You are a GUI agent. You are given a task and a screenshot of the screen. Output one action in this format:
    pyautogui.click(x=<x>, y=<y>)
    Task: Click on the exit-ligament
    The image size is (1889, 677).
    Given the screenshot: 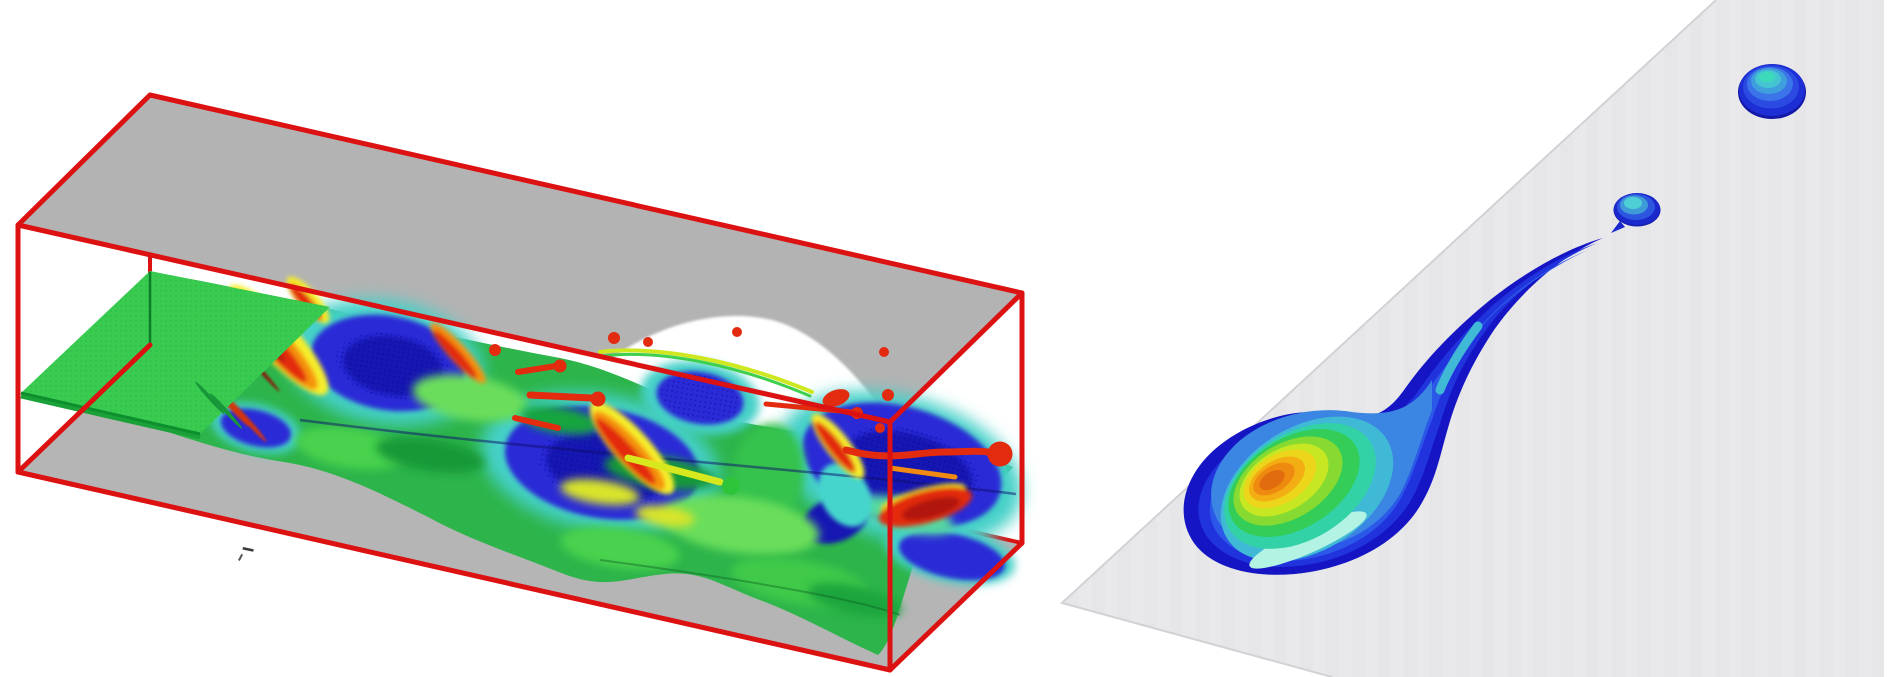 What is the action you would take?
    pyautogui.click(x=927, y=454)
    